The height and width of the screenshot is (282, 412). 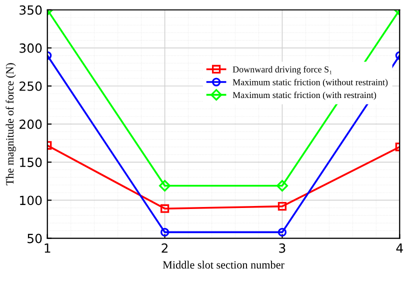 I want to click on legend-label: Maximum static friction (without restraint), so click(x=310, y=83).